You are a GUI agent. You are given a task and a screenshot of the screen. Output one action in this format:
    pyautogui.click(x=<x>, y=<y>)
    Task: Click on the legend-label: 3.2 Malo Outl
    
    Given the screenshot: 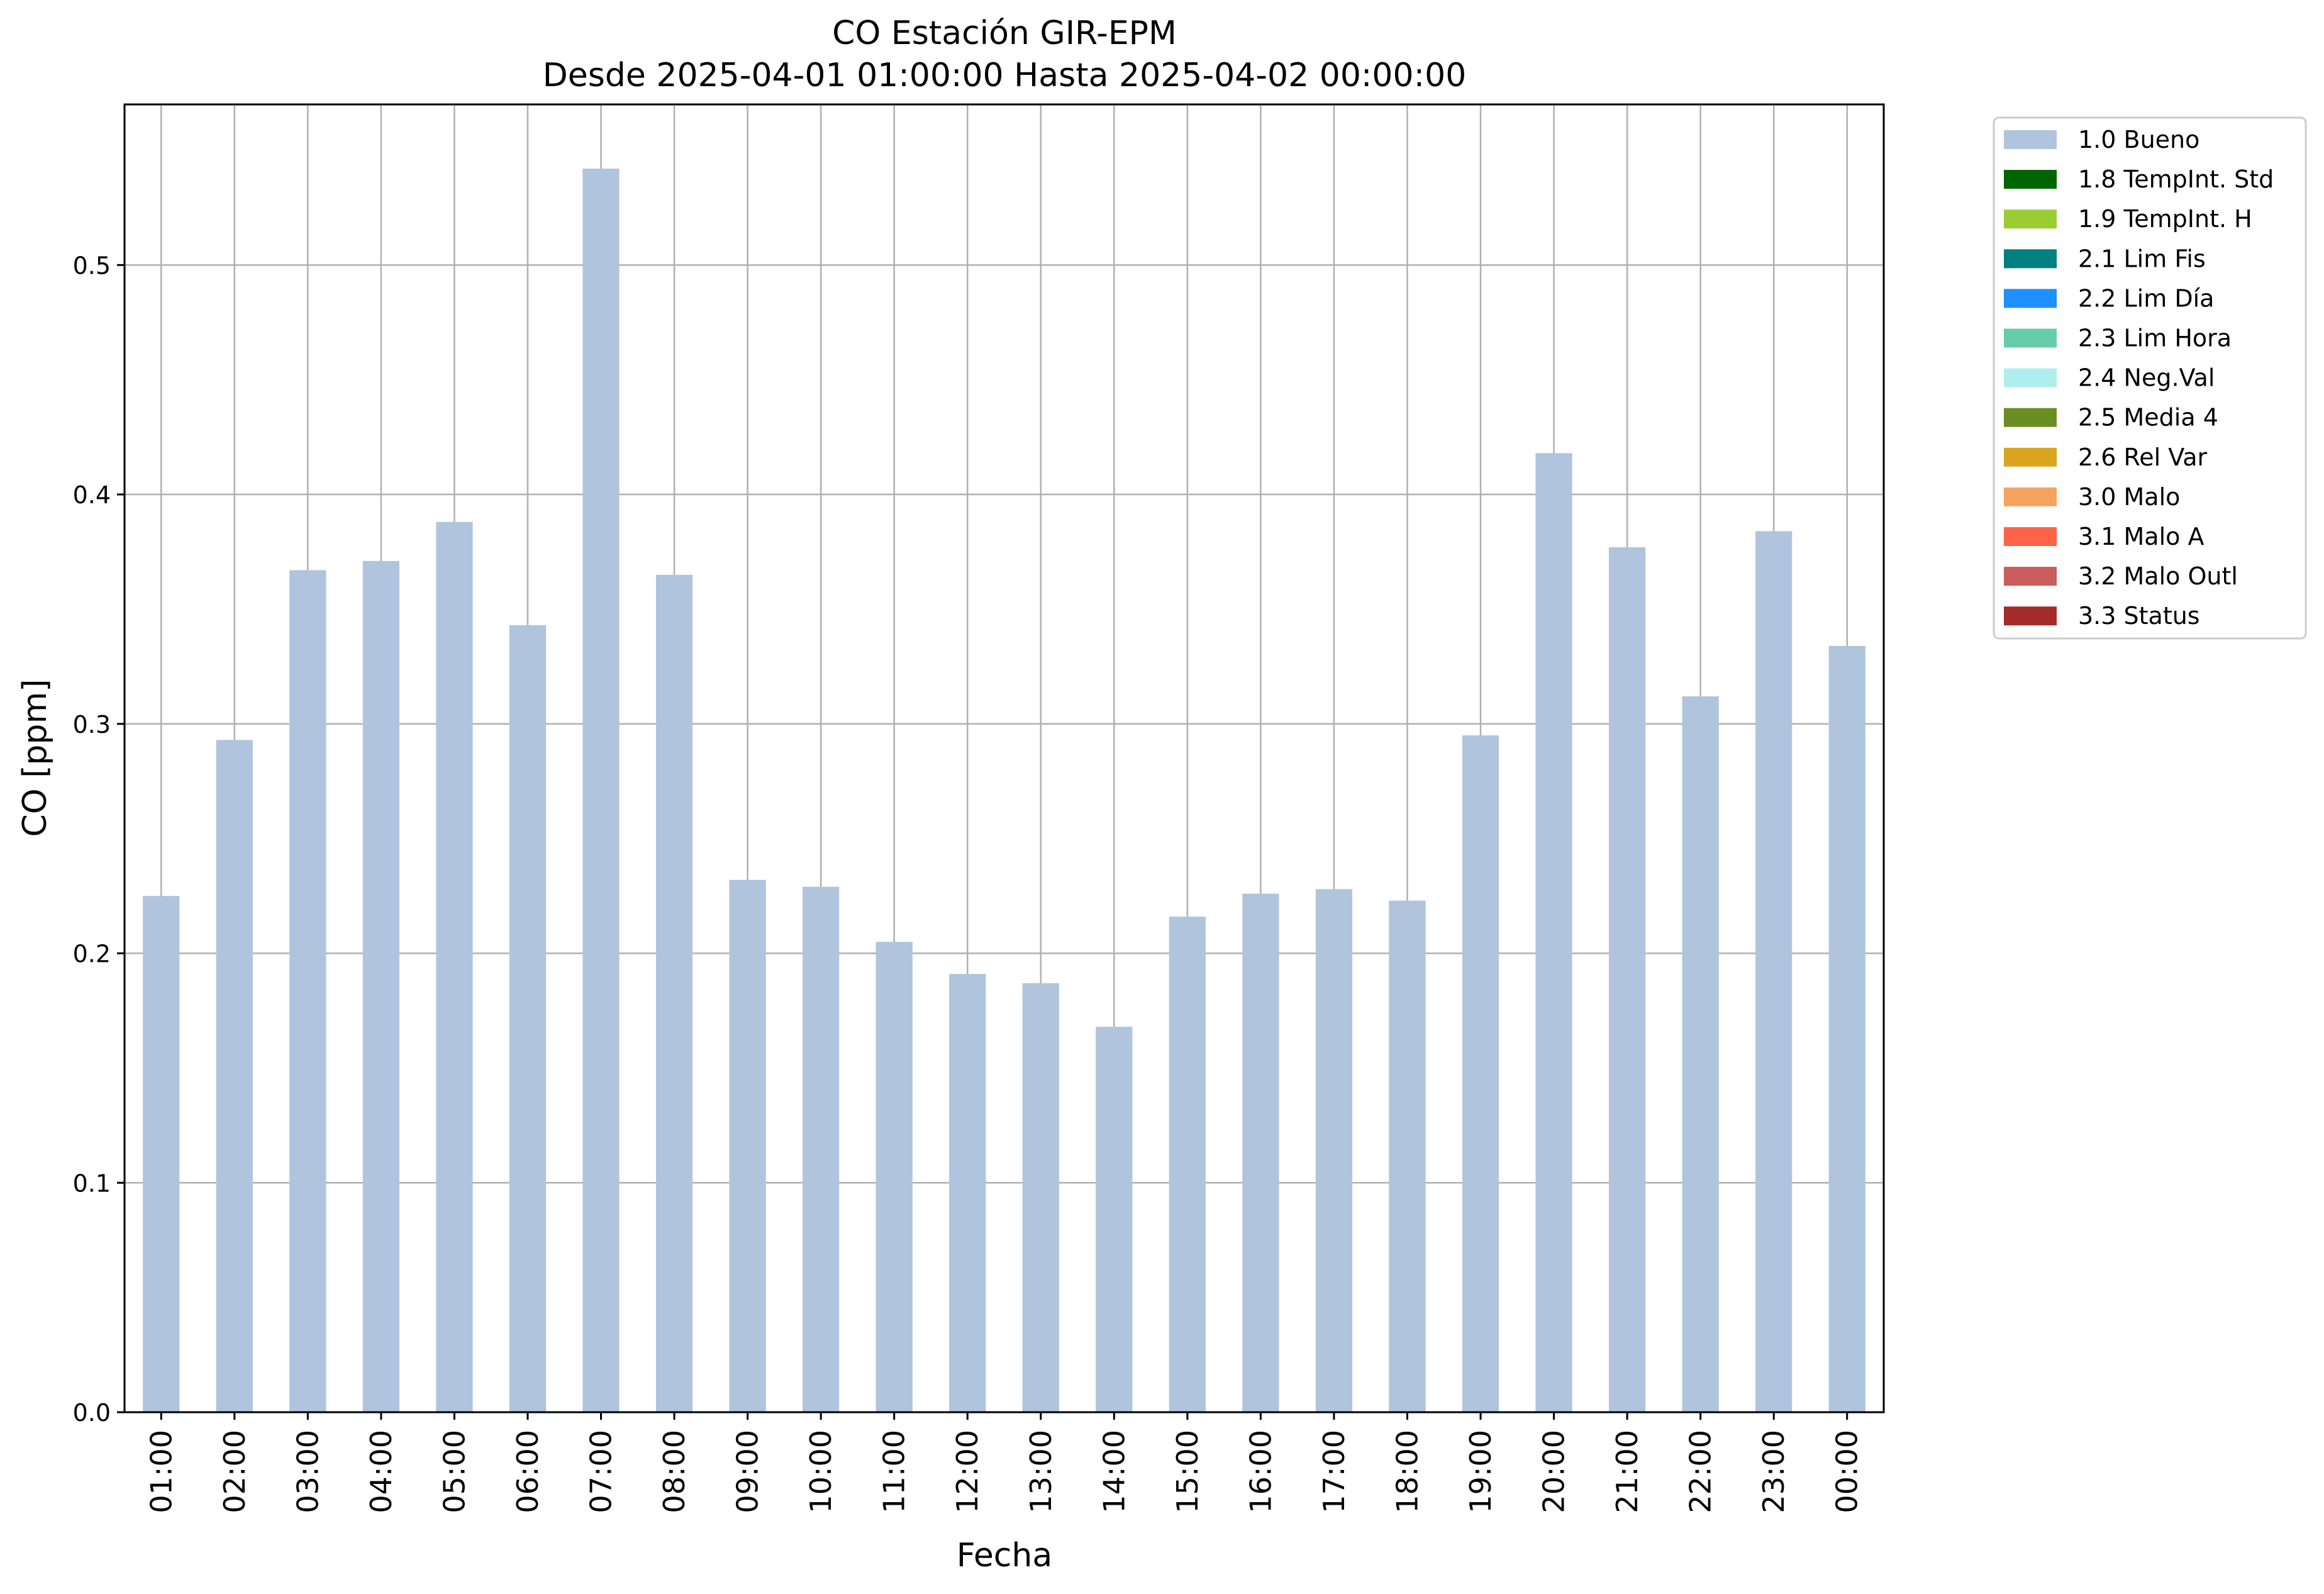 What is the action you would take?
    pyautogui.click(x=2158, y=576)
    